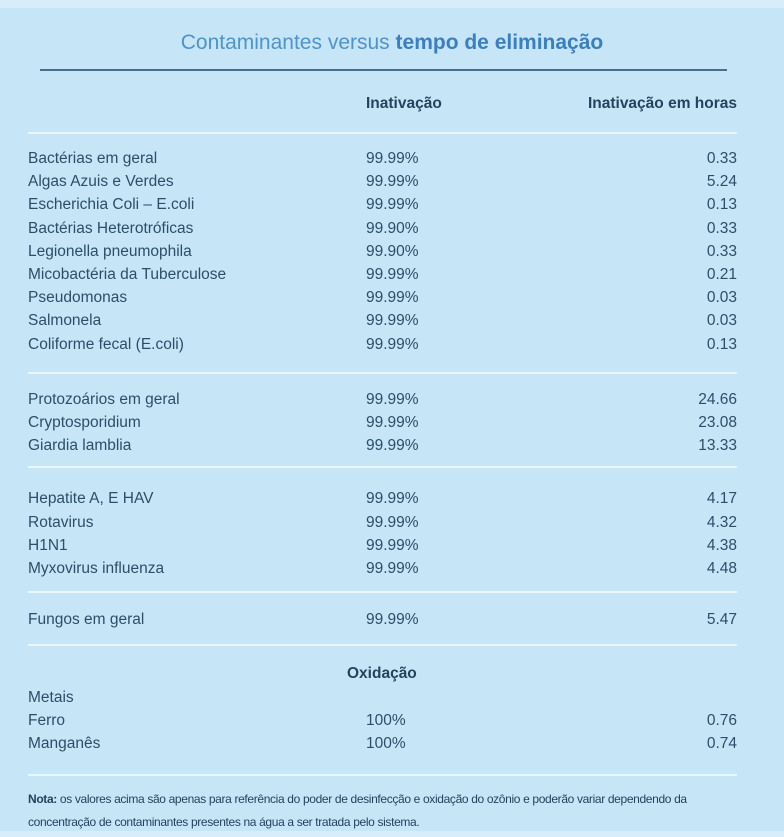 This screenshot has width=784, height=837. What do you see at coordinates (392, 27) in the screenshot?
I see `page-title: Contaminantes versus tempo de eliminação` at bounding box center [392, 27].